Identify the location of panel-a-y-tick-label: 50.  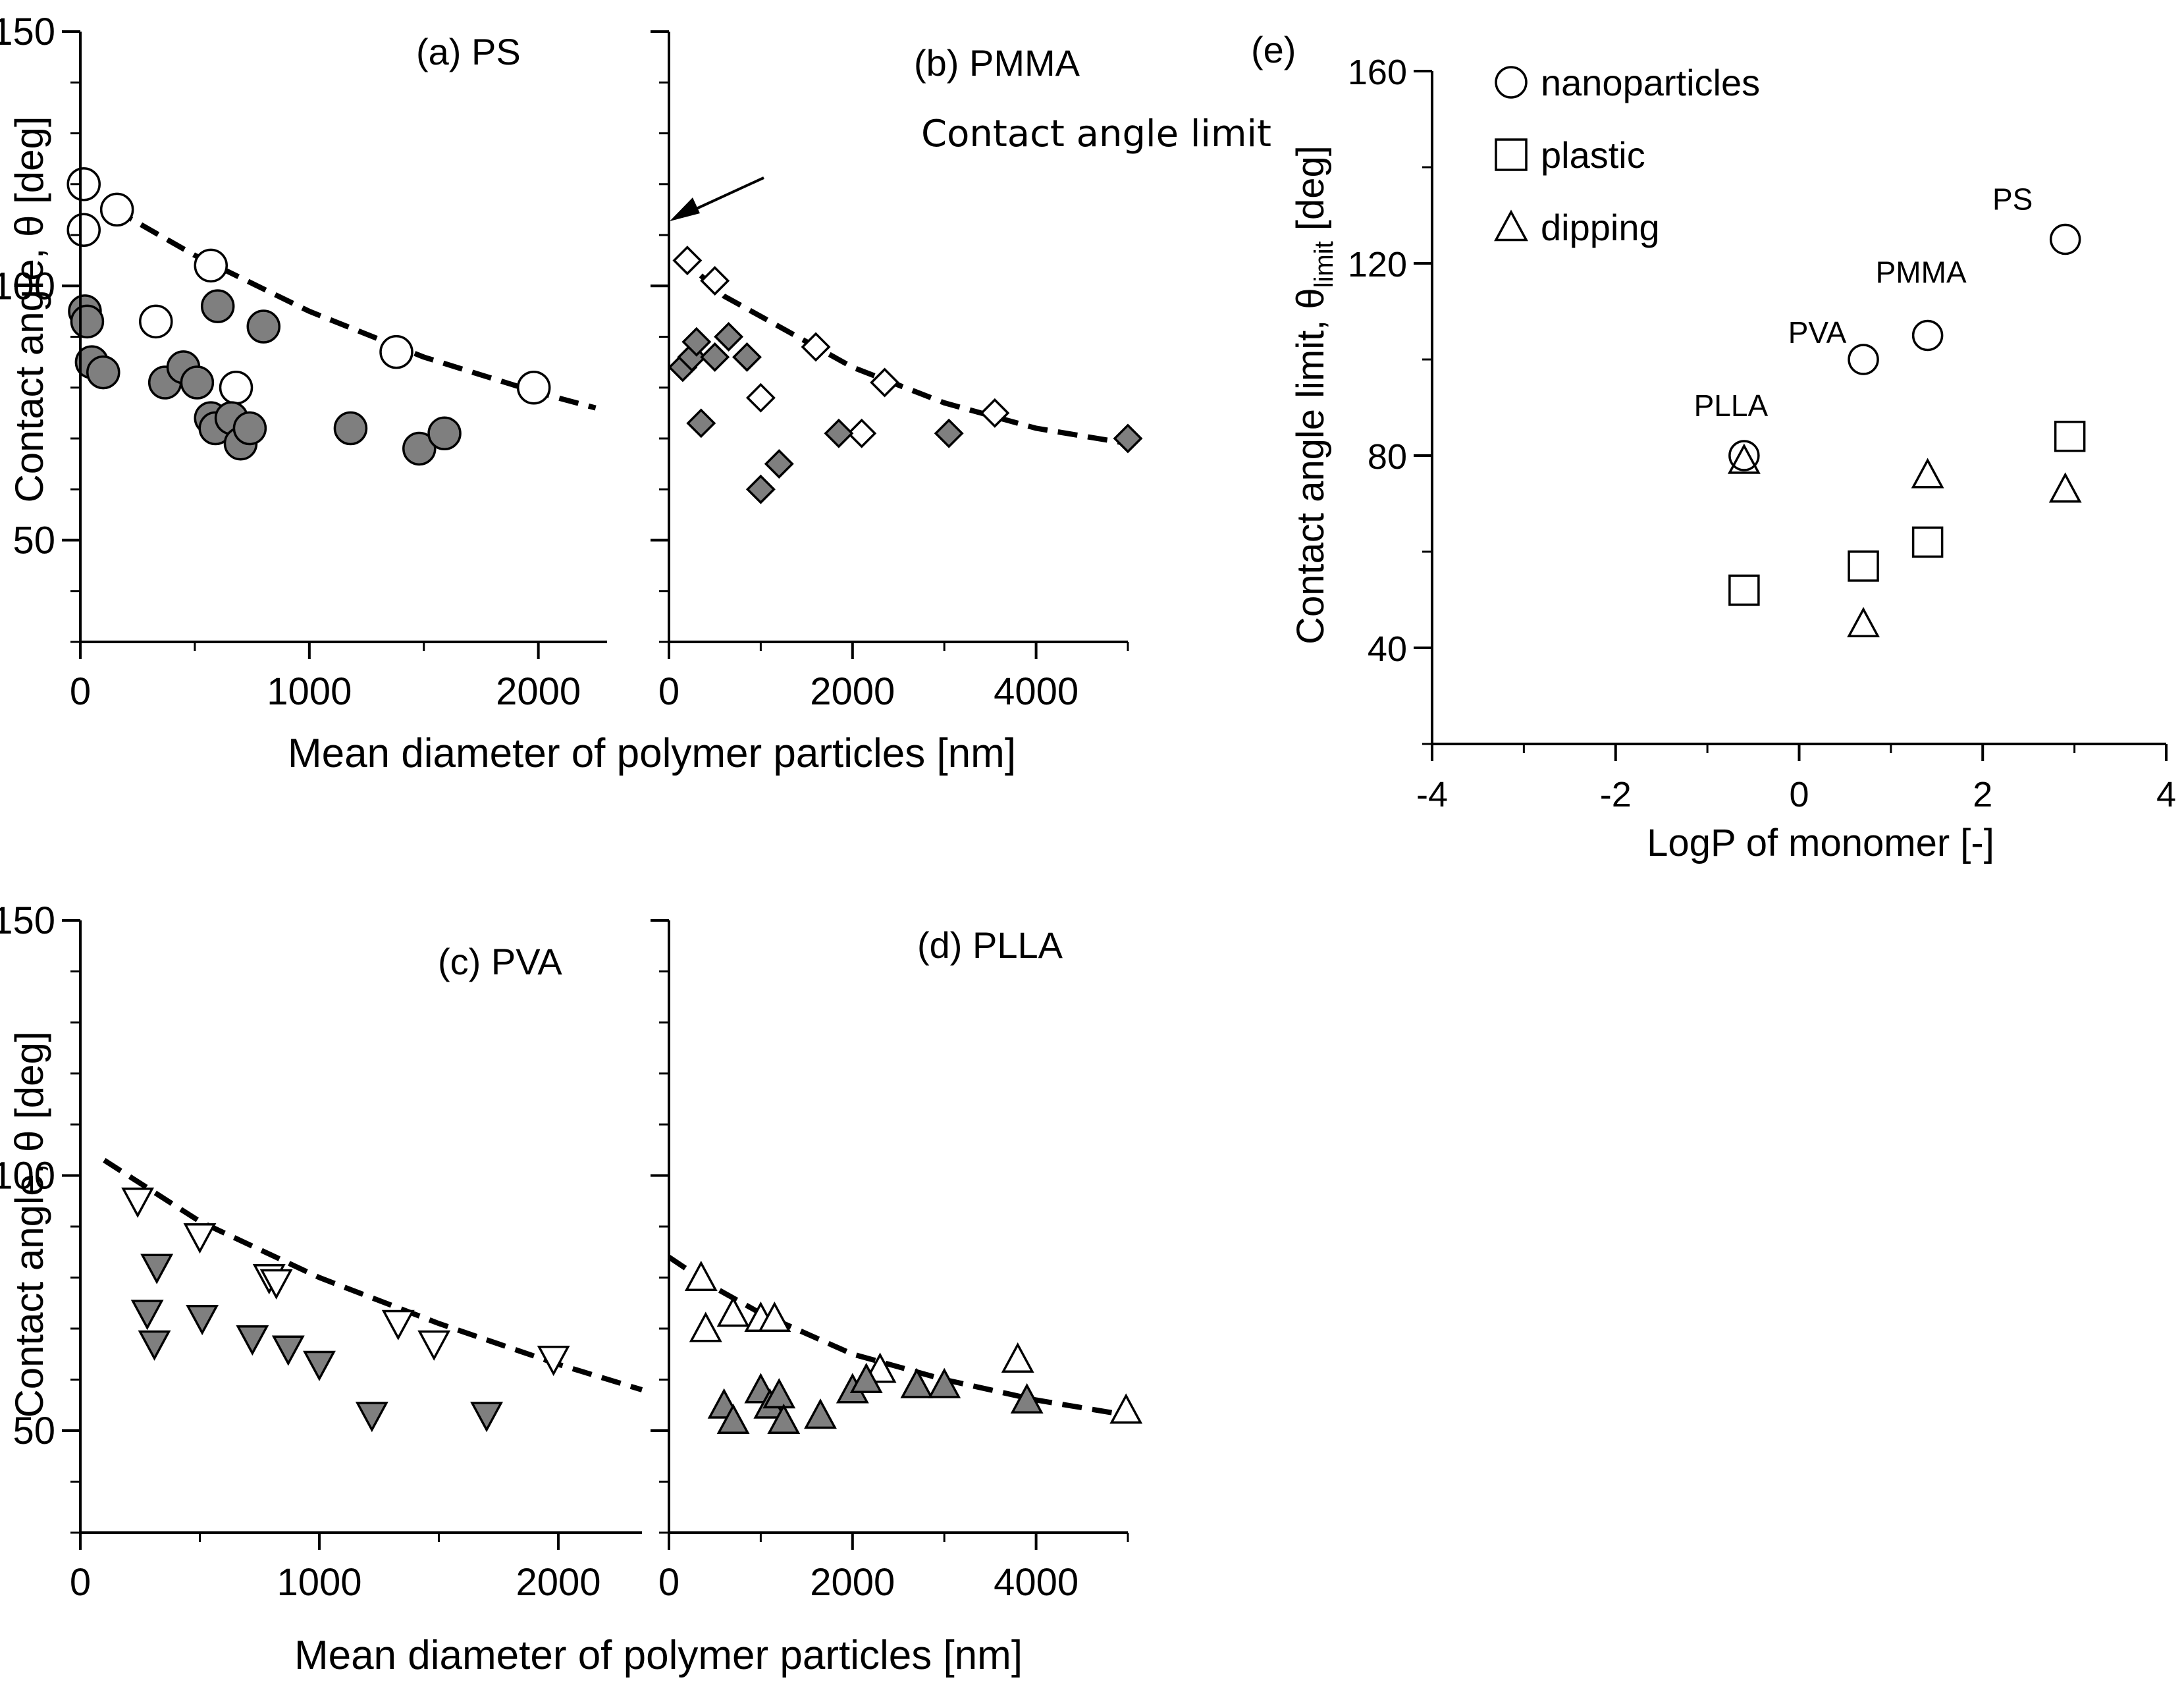
(34, 540).